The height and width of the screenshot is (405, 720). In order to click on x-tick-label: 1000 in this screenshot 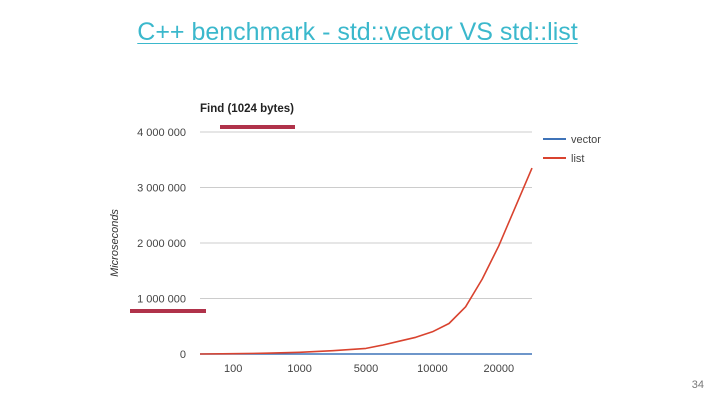, I will do `click(299, 369)`.